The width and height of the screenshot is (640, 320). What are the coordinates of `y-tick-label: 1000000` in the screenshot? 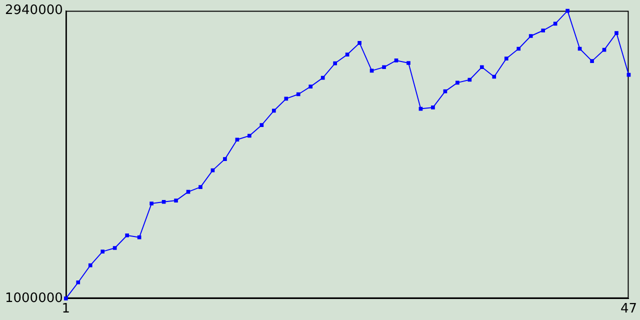 It's located at (33, 298).